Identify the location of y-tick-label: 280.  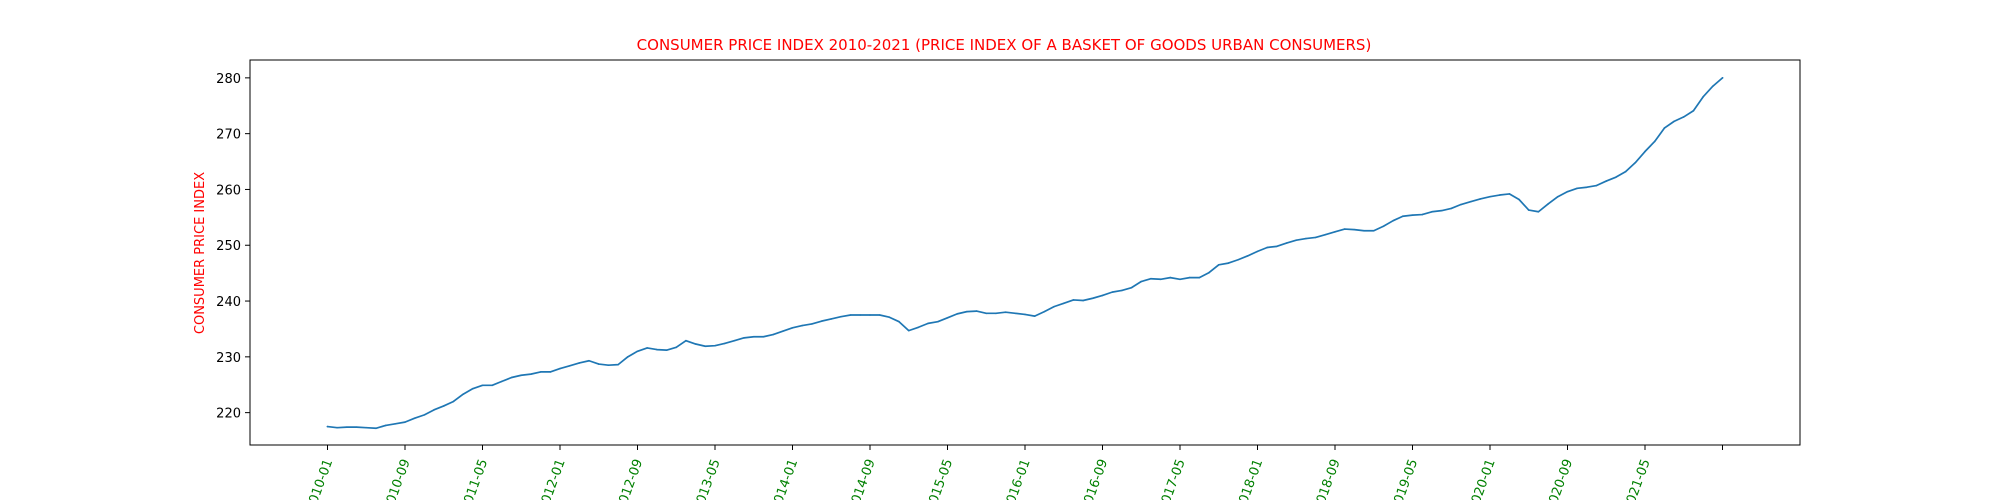
(228, 79).